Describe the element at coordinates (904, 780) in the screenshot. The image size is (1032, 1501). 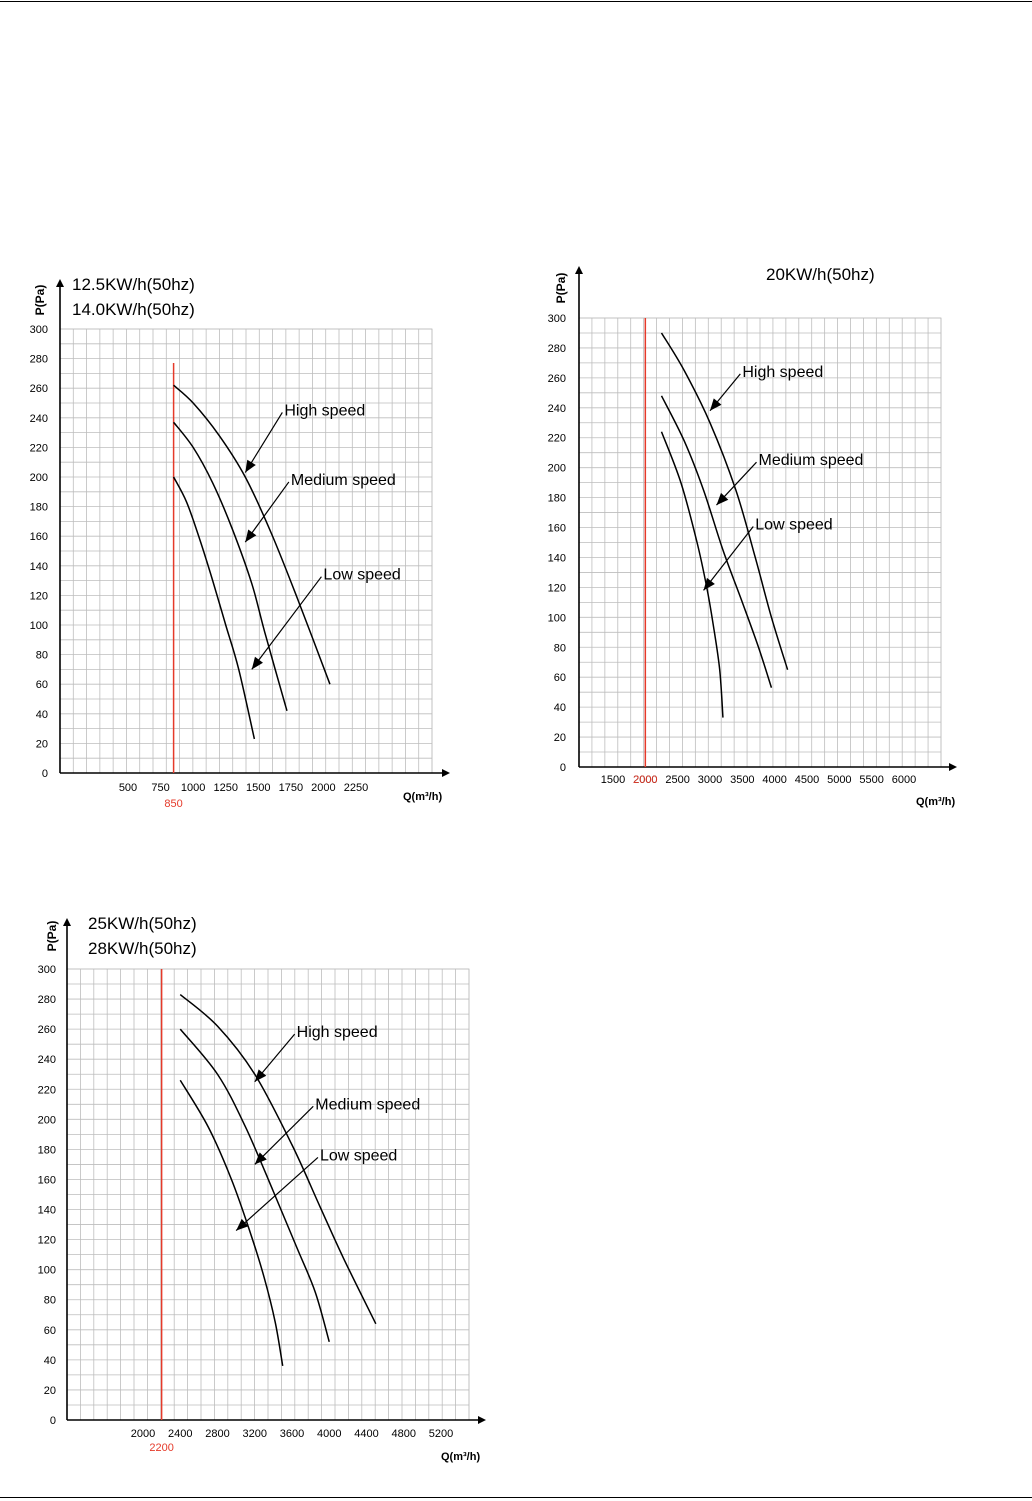
I see `x-tick-label: 6000` at that location.